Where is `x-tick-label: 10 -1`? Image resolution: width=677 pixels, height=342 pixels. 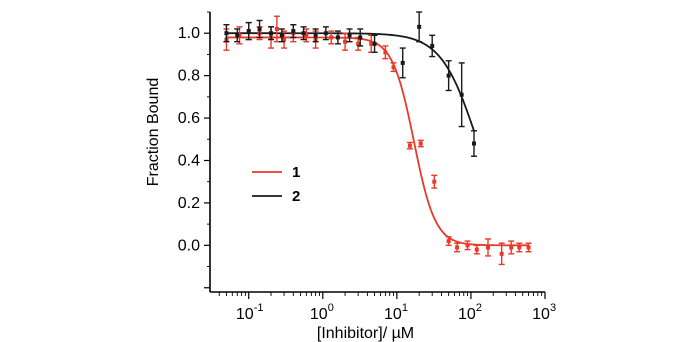 x-tick-label: 10 -1 is located at coordinates (250, 312).